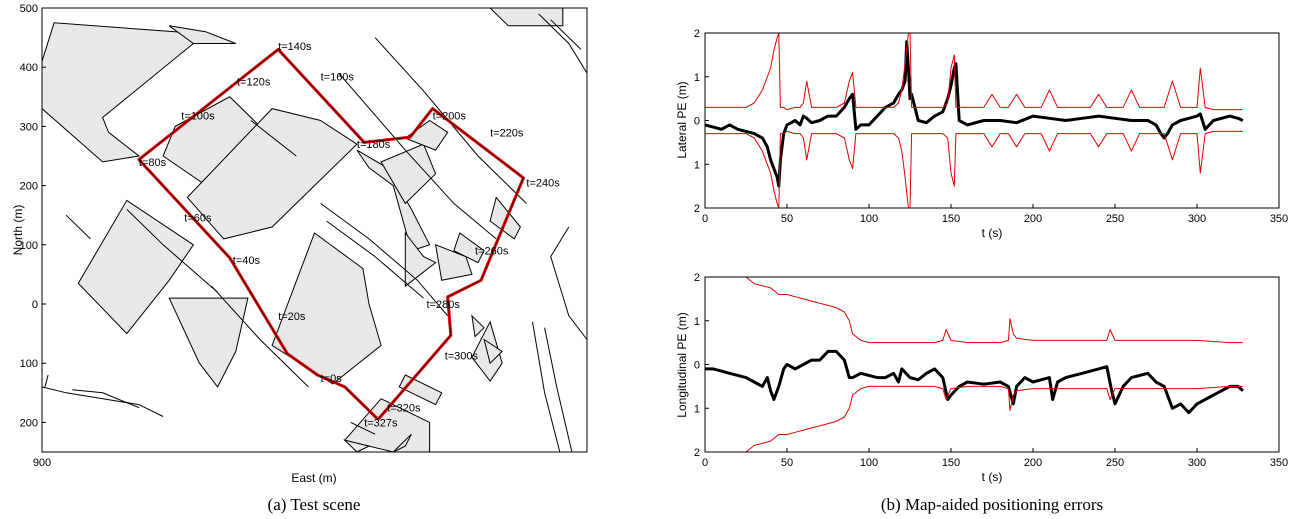  Describe the element at coordinates (682, 119) in the screenshot. I see `lateral-y-axis-label: Lateral PE (m)` at that location.